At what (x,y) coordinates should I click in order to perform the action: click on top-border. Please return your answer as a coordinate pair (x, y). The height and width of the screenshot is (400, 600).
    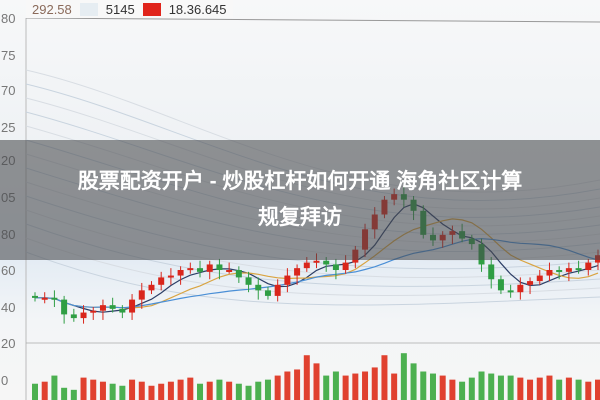
    Looking at the image, I should click on (312, 20).